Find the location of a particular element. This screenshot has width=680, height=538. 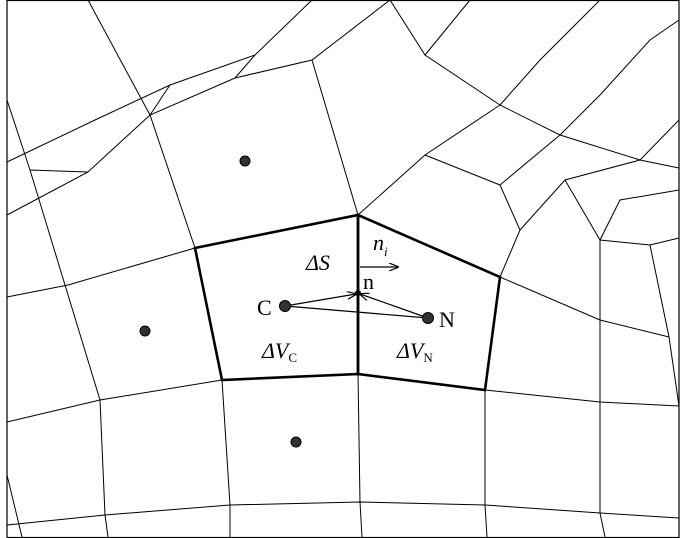

label-c: C is located at coordinates (264, 307).